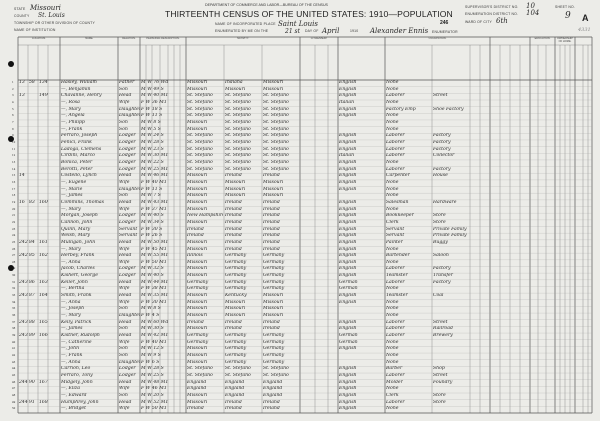  What do you see at coordinates (394, 382) in the screenshot?
I see `table-cell: Molder` at bounding box center [394, 382].